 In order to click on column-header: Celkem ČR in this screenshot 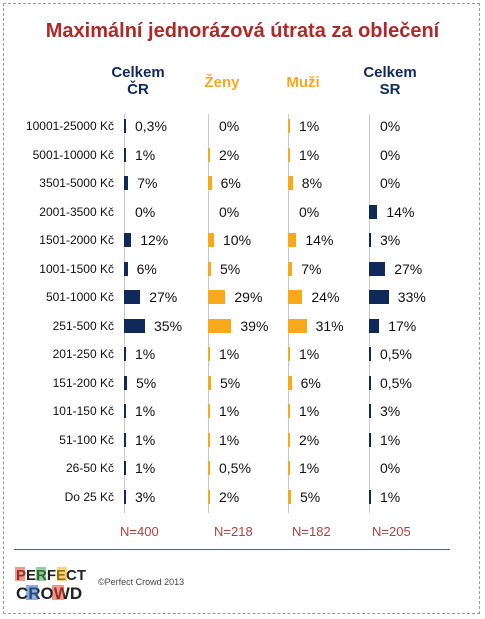, I will do `click(138, 81)`.